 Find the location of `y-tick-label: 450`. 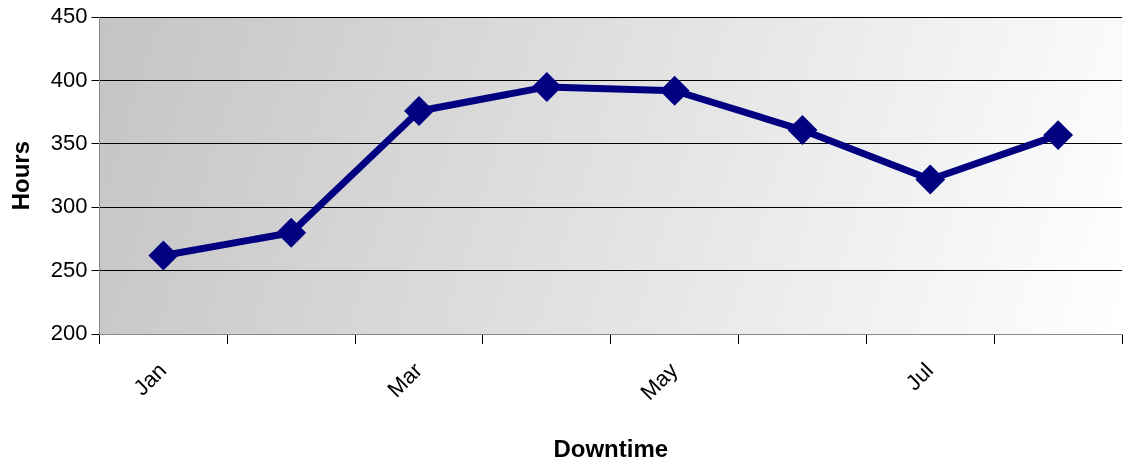

y-tick-label: 450 is located at coordinates (69, 16).